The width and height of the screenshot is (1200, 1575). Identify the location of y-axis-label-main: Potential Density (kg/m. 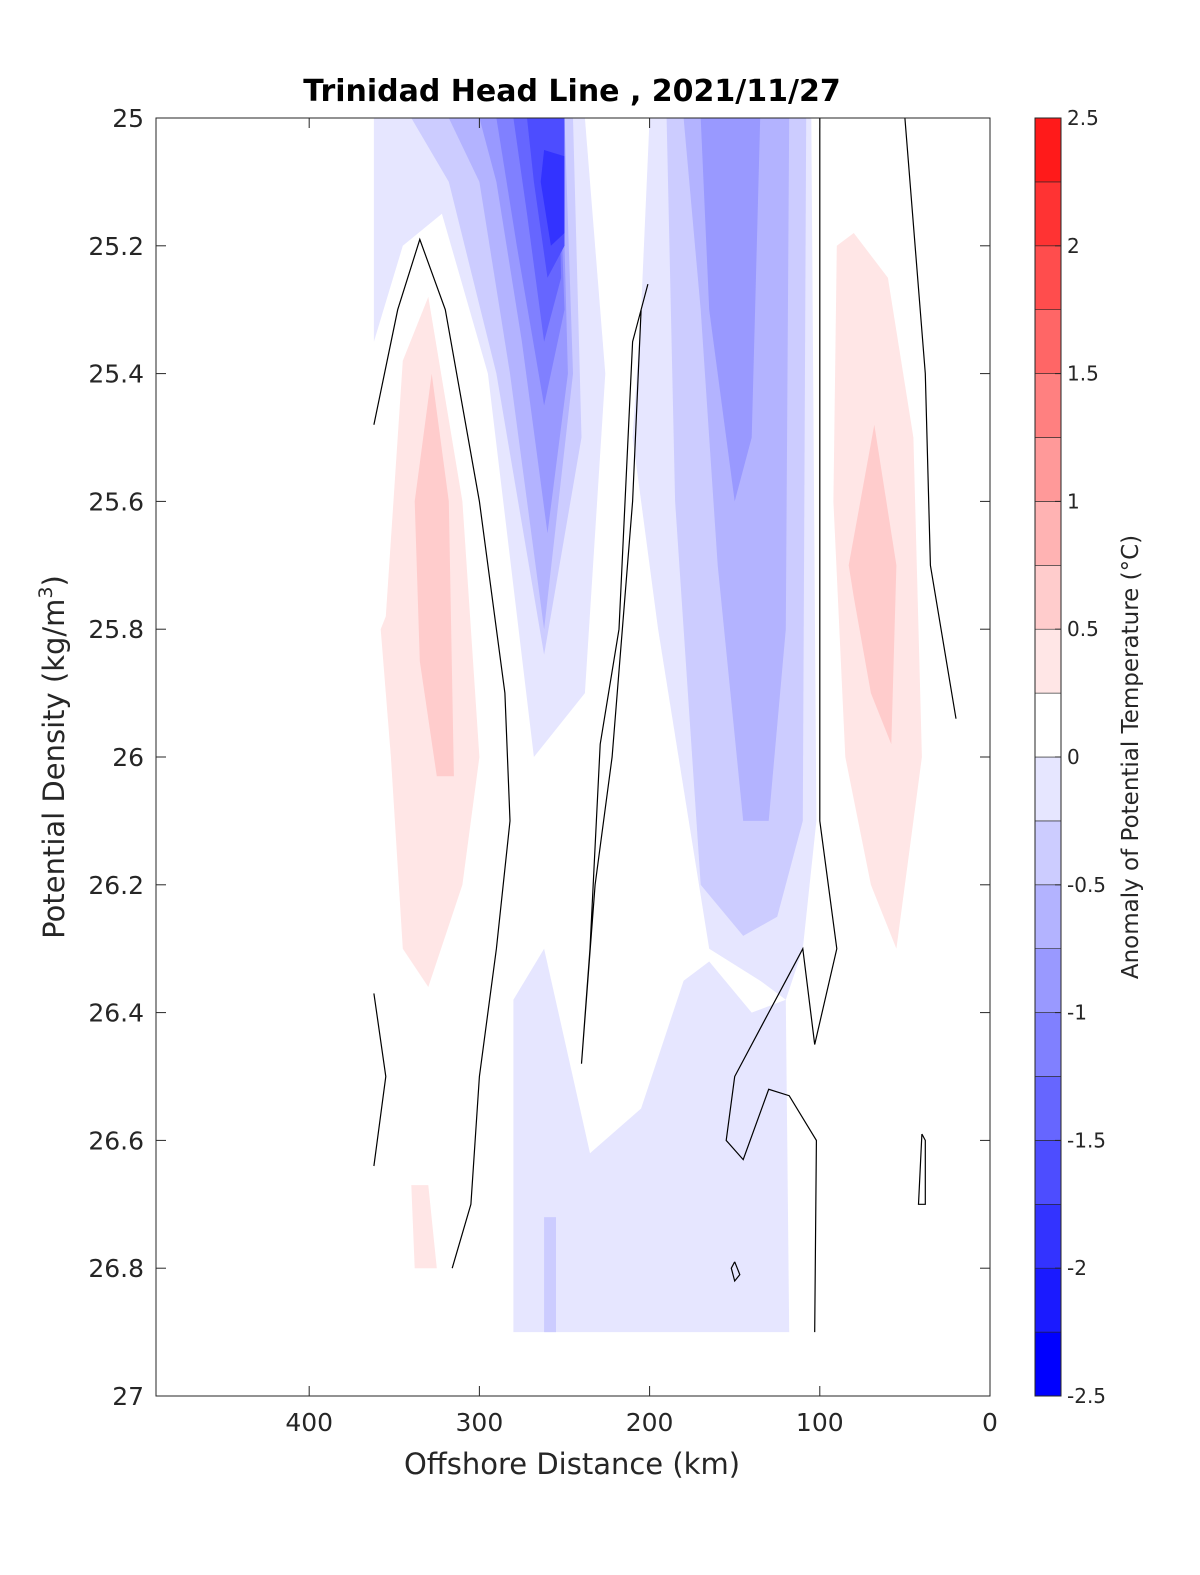
(54, 769).